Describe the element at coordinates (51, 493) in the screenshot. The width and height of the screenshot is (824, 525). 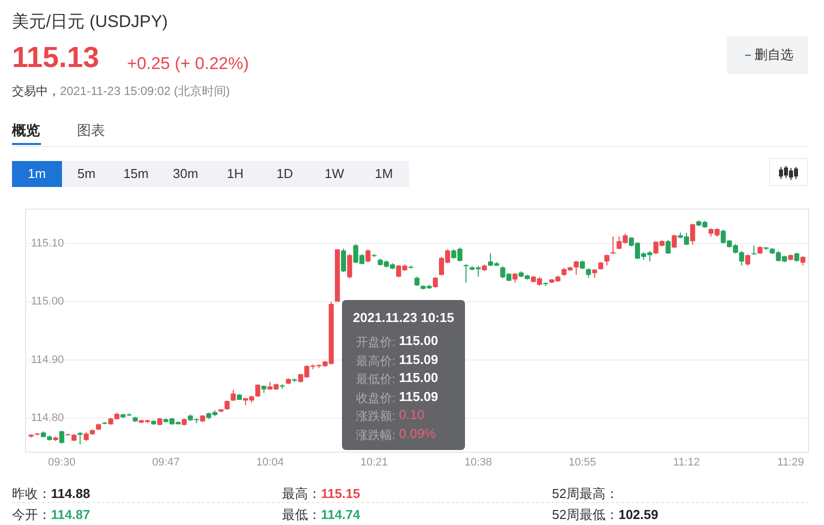
I see `text: 昨收：114.88` at that location.